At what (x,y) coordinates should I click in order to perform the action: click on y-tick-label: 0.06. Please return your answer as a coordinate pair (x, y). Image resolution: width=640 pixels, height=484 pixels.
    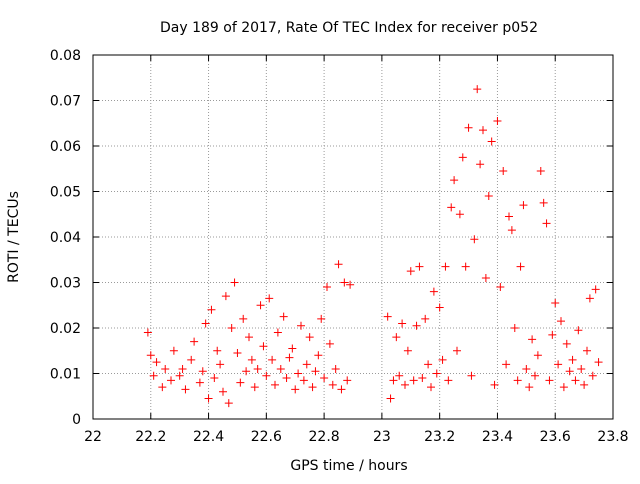
    Looking at the image, I should click on (65, 147).